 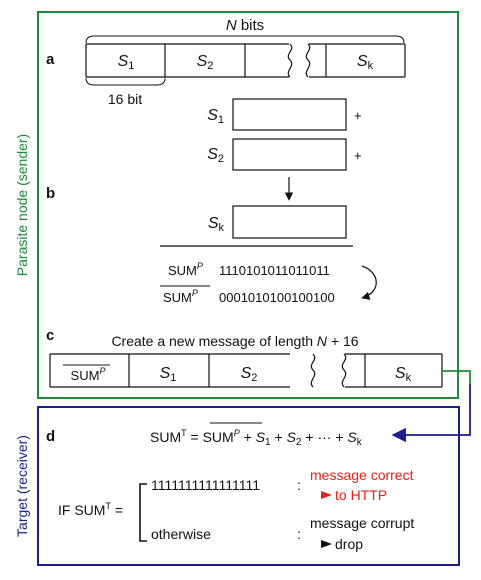 What do you see at coordinates (90, 509) in the screenshot?
I see `if-condition: IF SUMT =` at bounding box center [90, 509].